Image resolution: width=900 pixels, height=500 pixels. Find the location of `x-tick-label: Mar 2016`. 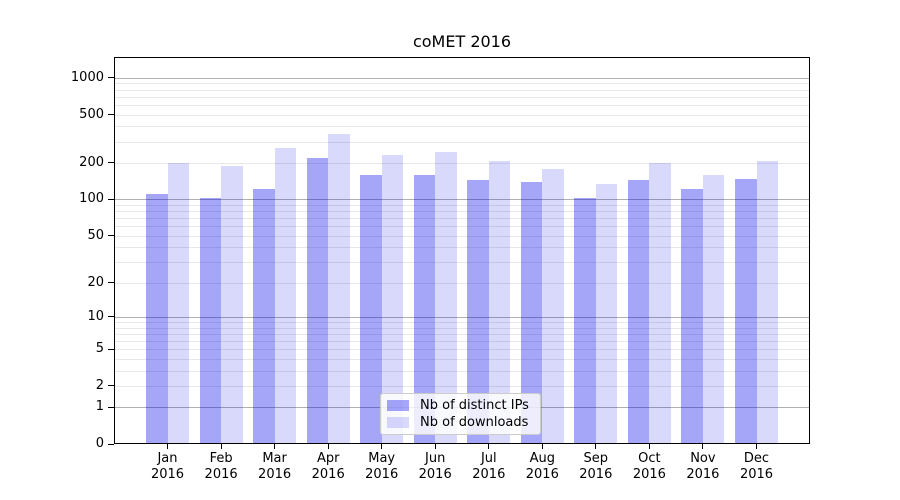

x-tick-label: Mar 2016 is located at coordinates (275, 467).